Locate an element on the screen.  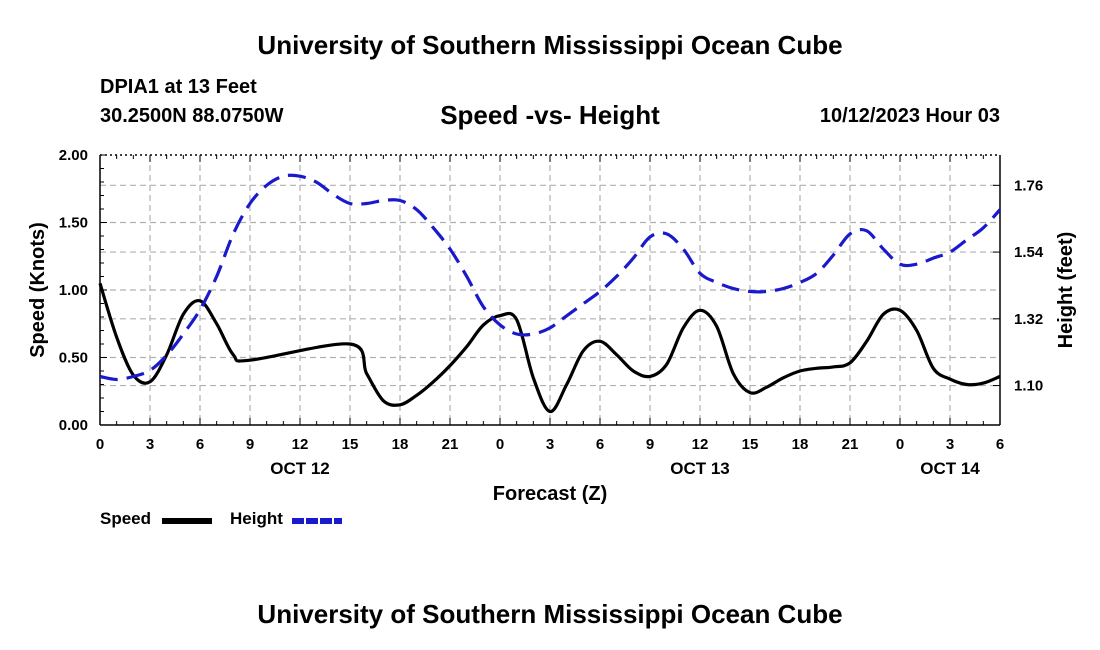
y-tick-label: 1.00 is located at coordinates (73, 290).